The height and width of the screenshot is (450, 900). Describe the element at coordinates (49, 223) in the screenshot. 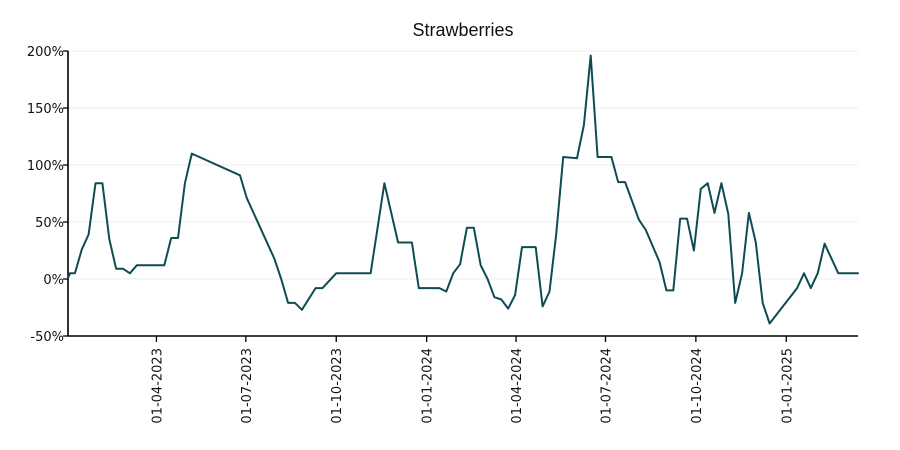

I see `y-tick-label: 50%` at that location.